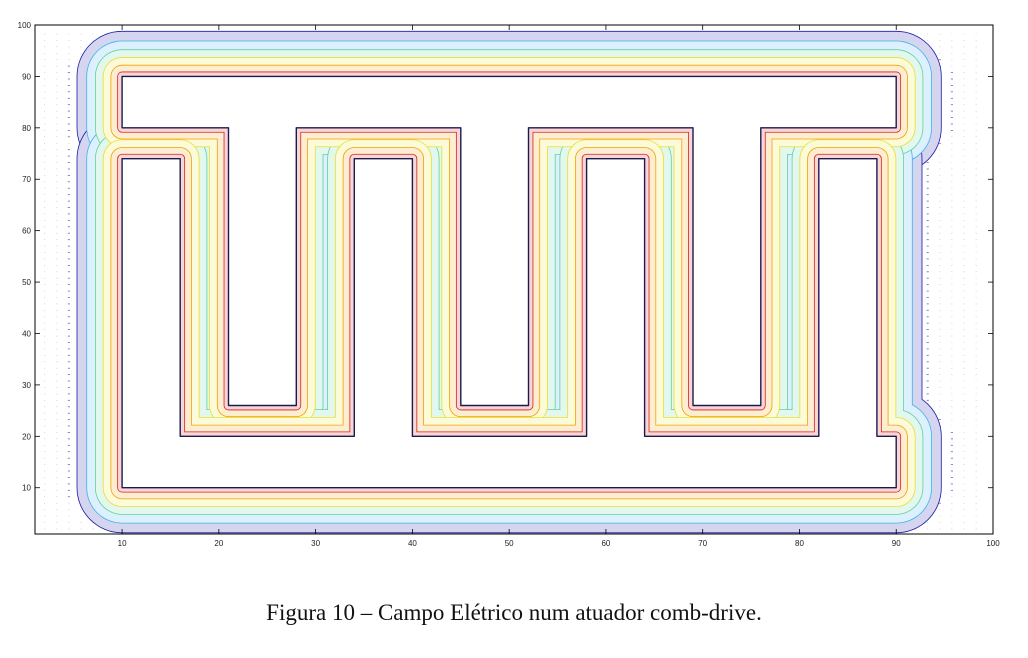 This screenshot has width=1028, height=658. I want to click on x-tick-label: 20, so click(218, 543).